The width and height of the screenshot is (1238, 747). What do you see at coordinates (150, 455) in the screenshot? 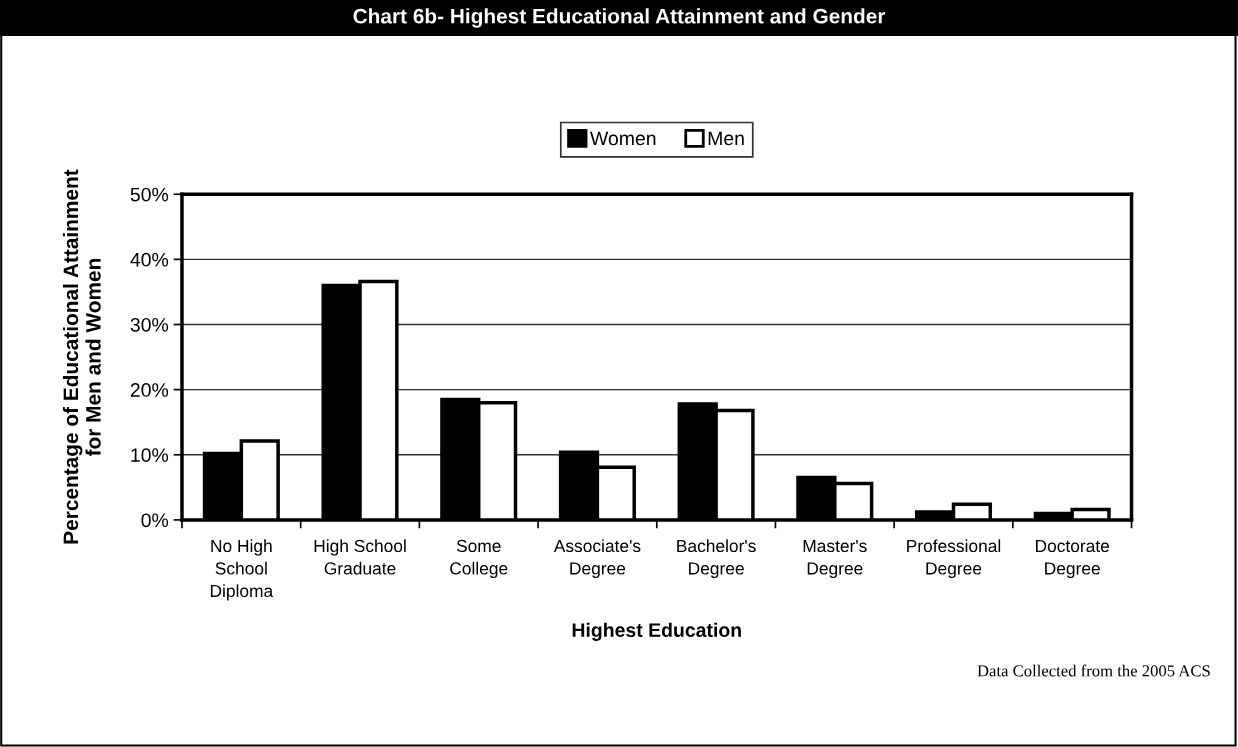
I see `y-tick-label: 10%` at bounding box center [150, 455].